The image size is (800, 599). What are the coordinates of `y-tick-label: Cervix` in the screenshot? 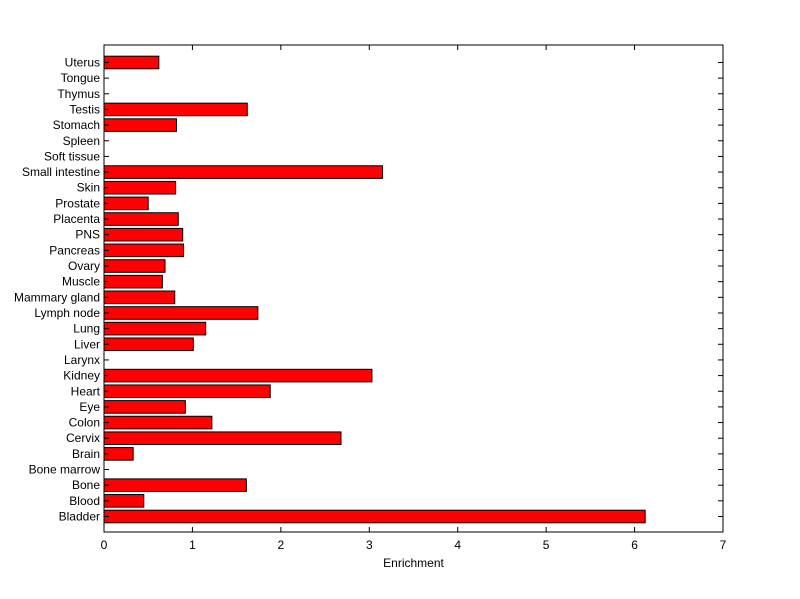 It's located at (83, 438).